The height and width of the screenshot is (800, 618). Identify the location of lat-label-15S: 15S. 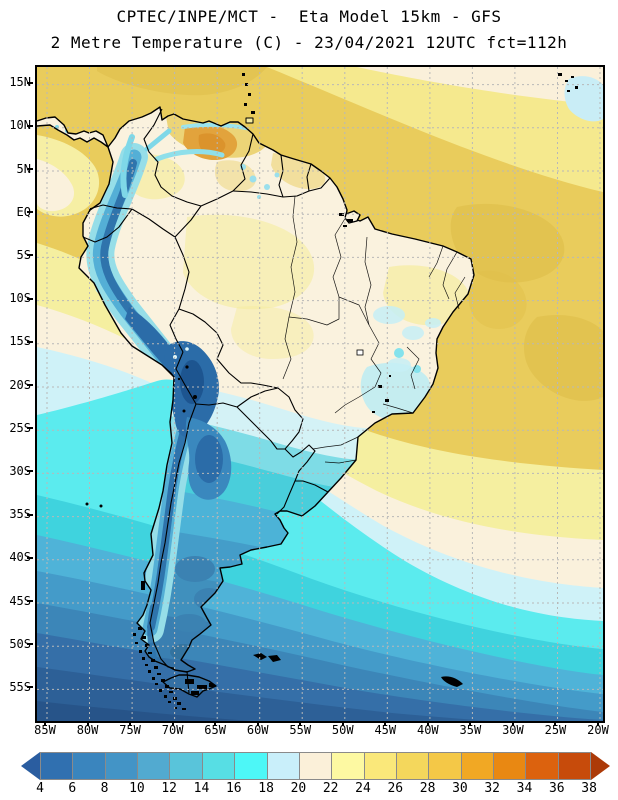
(20, 341).